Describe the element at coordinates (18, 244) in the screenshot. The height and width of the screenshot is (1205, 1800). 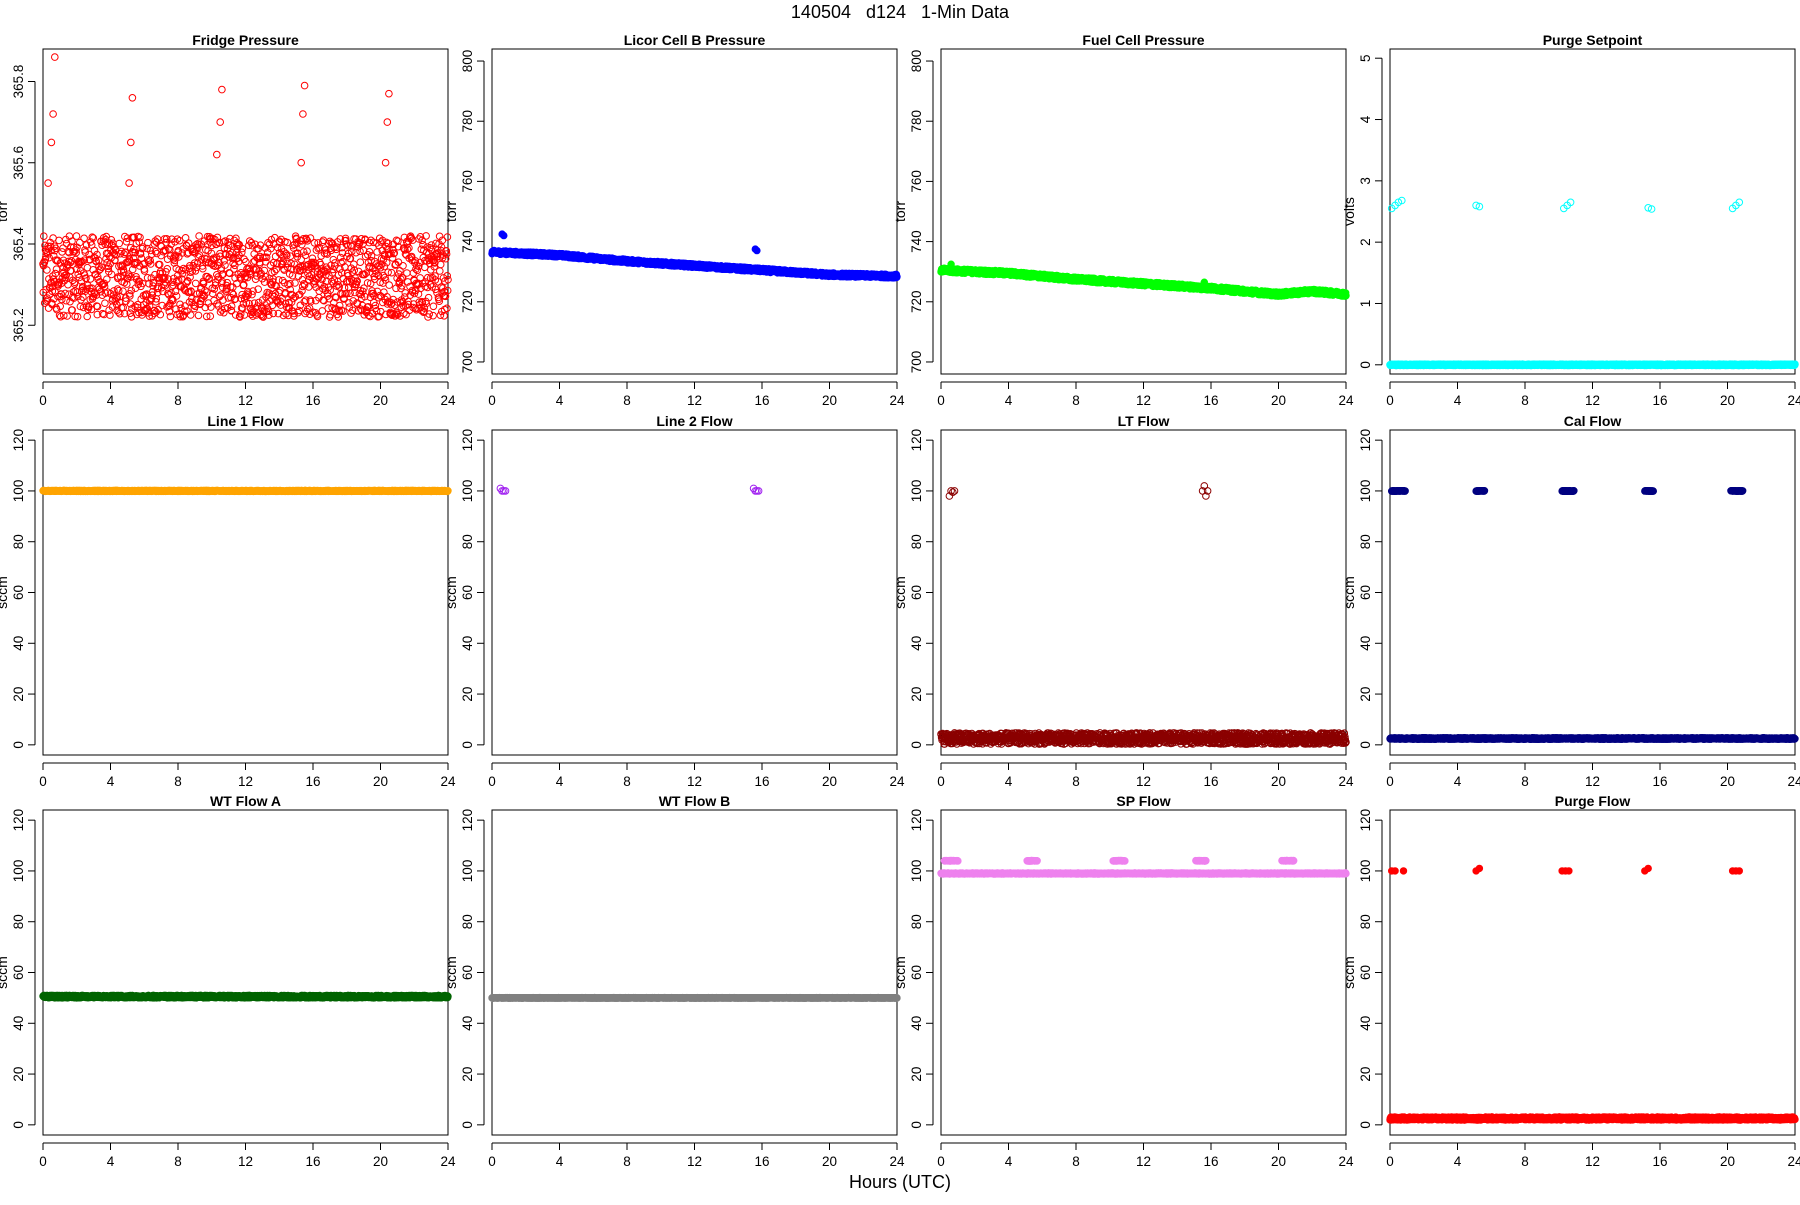
I see `y-tick-label: 365.4` at that location.